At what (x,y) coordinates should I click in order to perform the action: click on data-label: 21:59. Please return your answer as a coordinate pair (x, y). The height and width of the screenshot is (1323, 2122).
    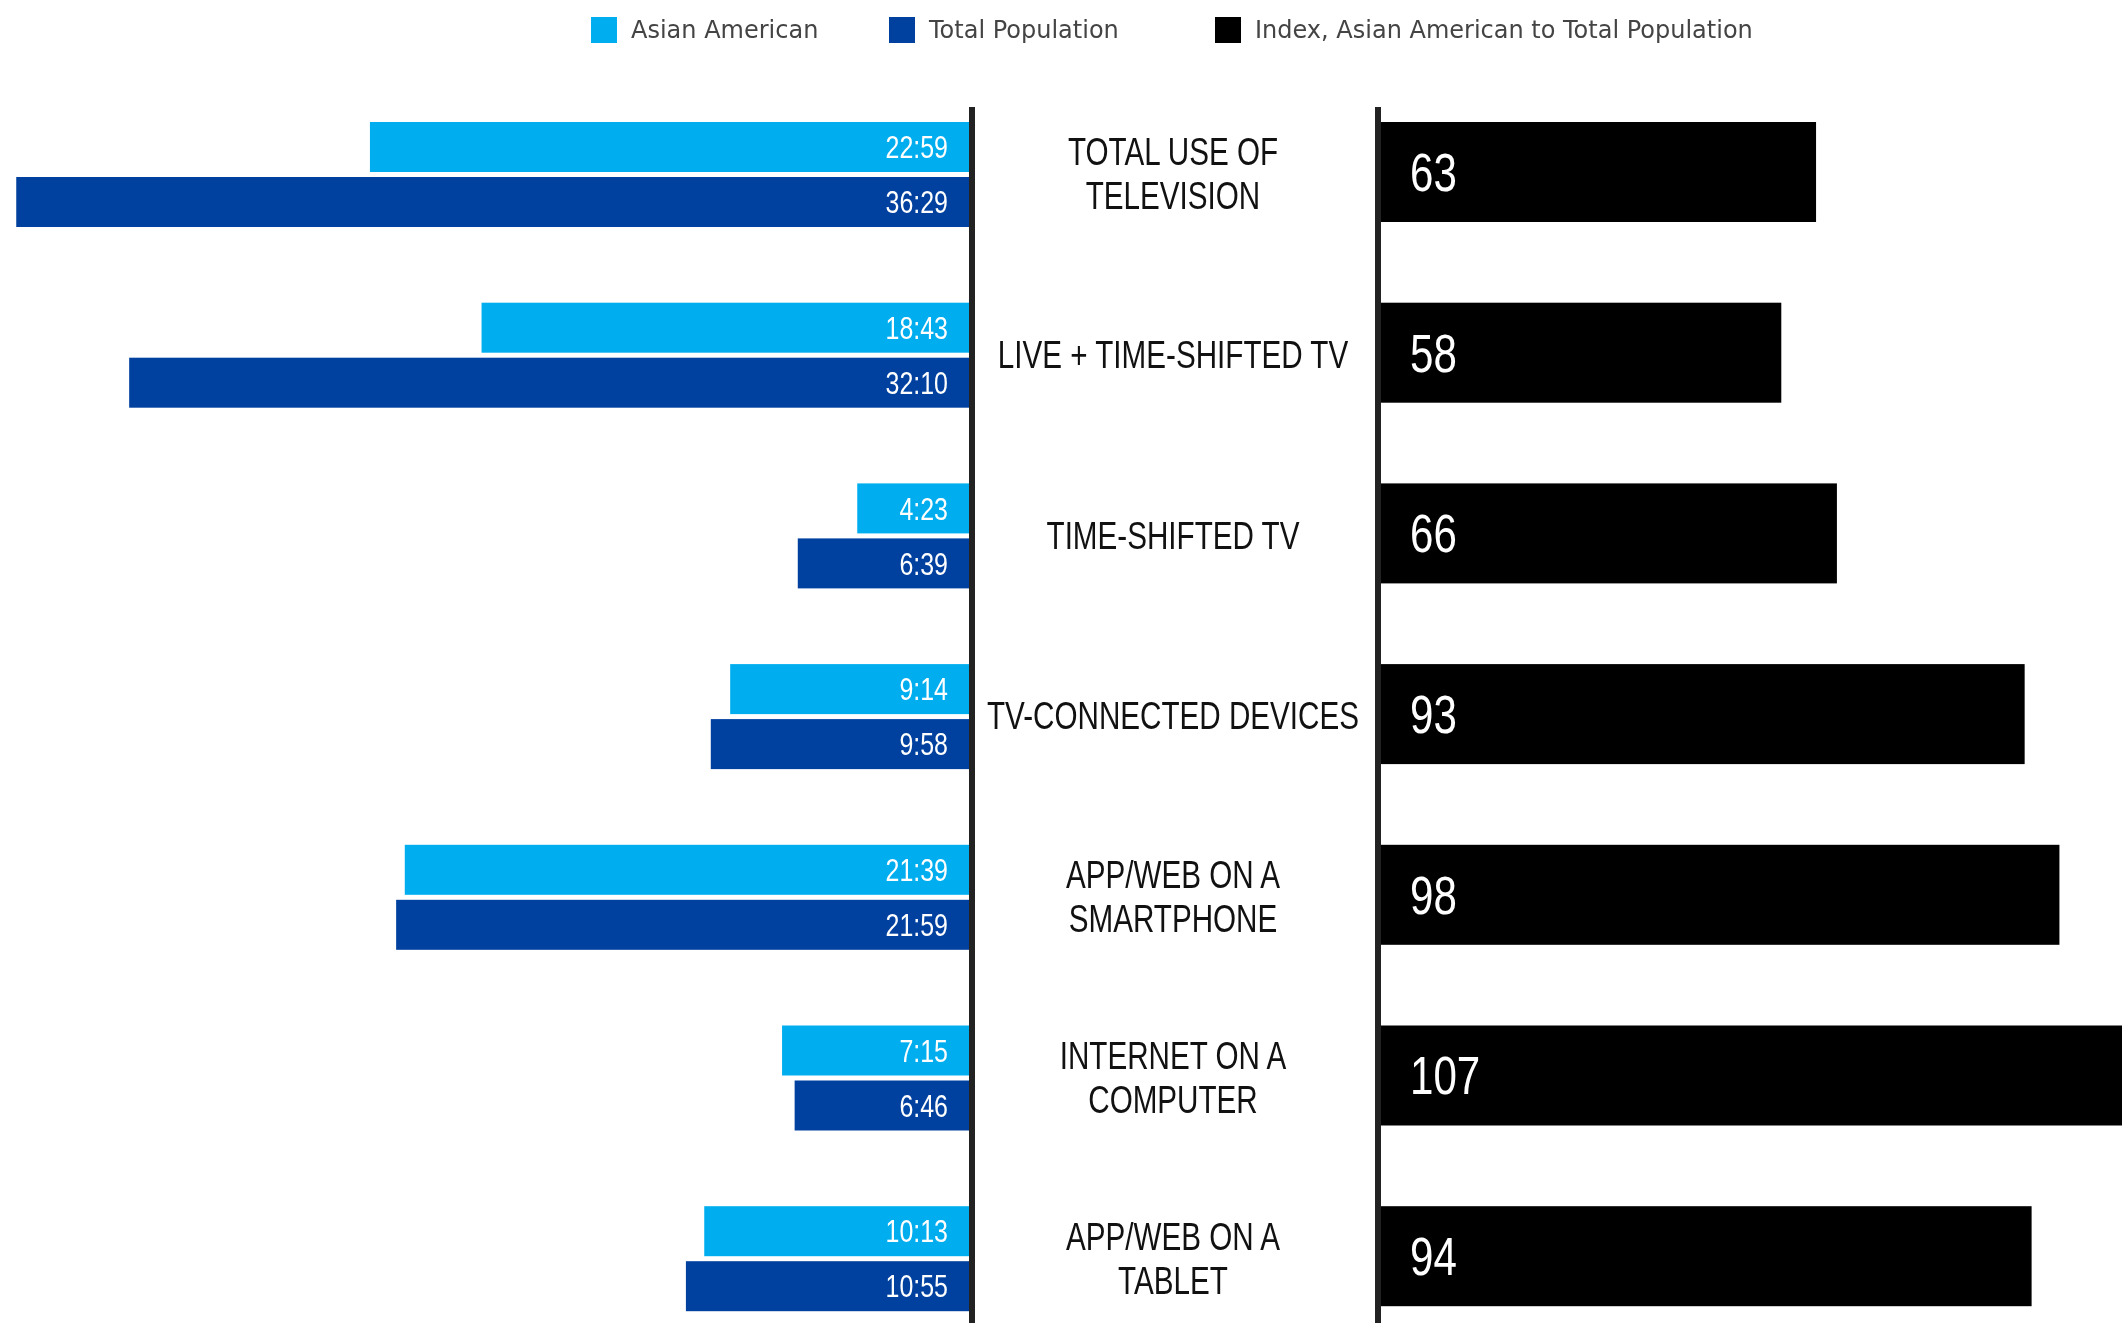
    Looking at the image, I should click on (916, 924).